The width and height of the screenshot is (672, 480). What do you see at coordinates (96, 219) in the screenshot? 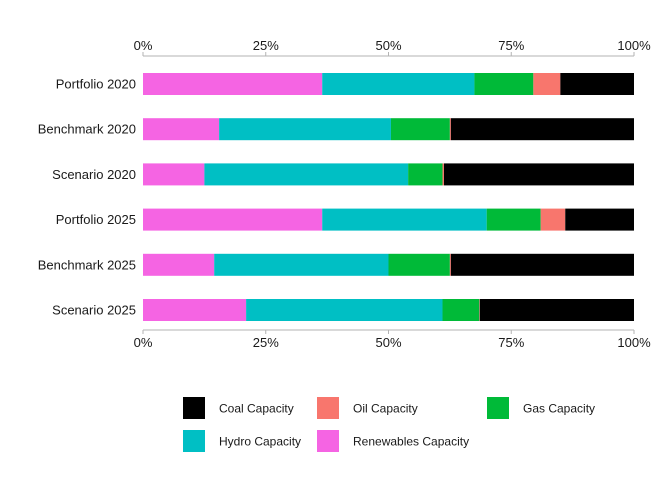
I see `category-label: Portfolio 2025` at bounding box center [96, 219].